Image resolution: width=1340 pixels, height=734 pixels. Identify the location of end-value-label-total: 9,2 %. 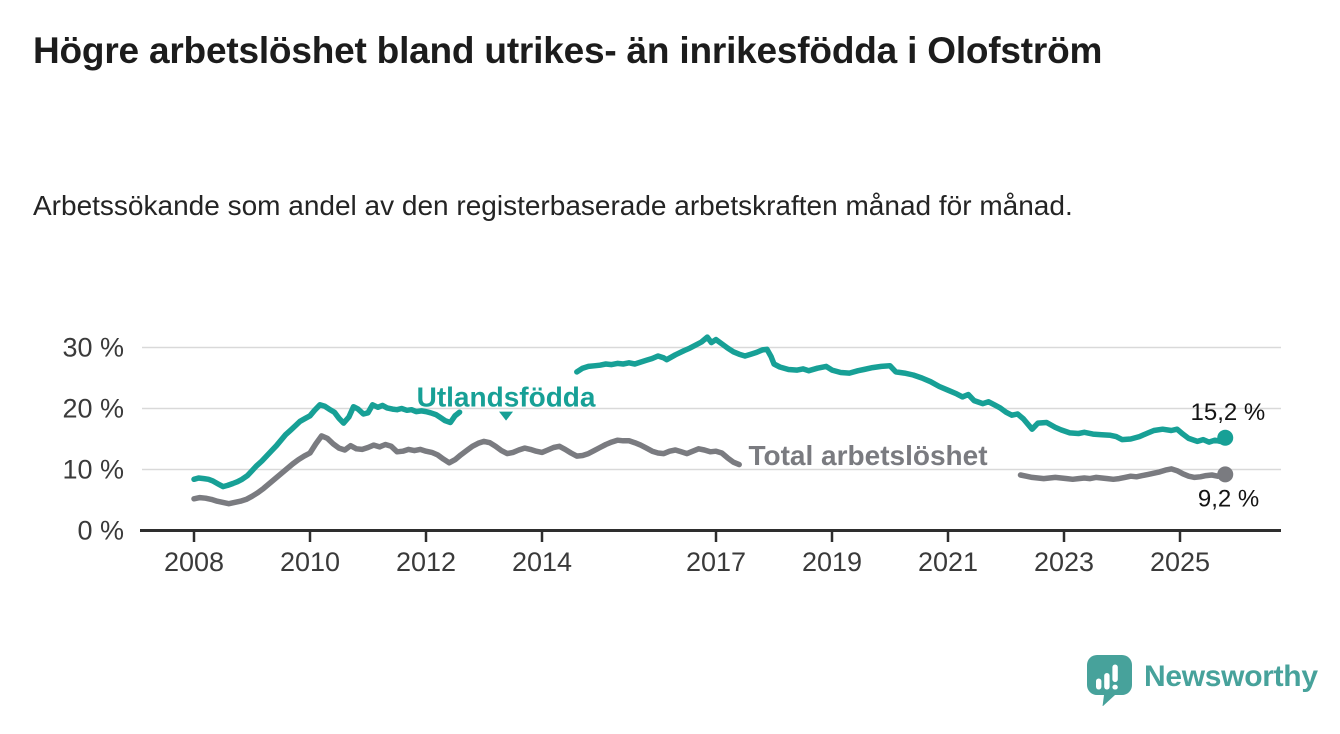
(1228, 498).